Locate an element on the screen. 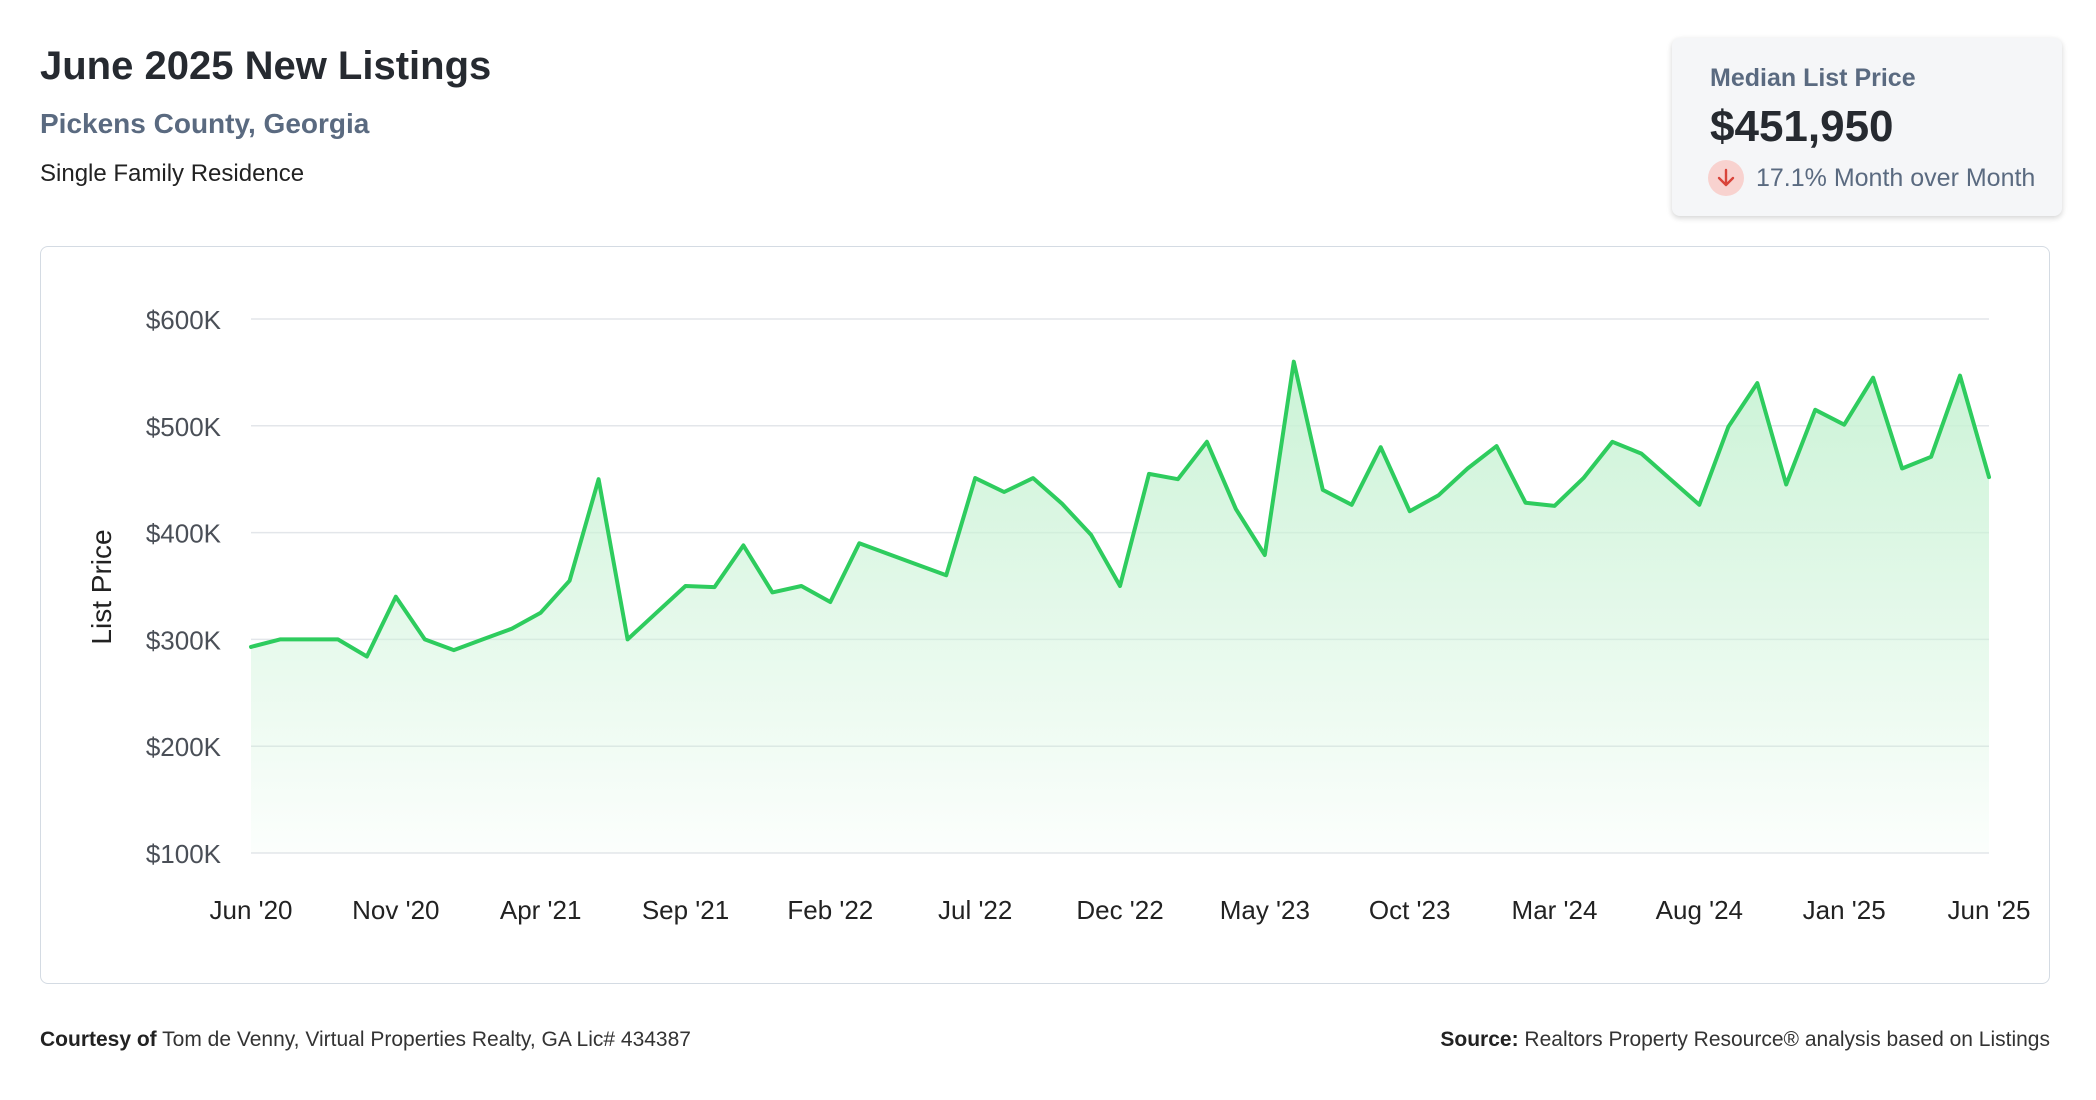  x-tick-label: Jun '20 is located at coordinates (250, 910).